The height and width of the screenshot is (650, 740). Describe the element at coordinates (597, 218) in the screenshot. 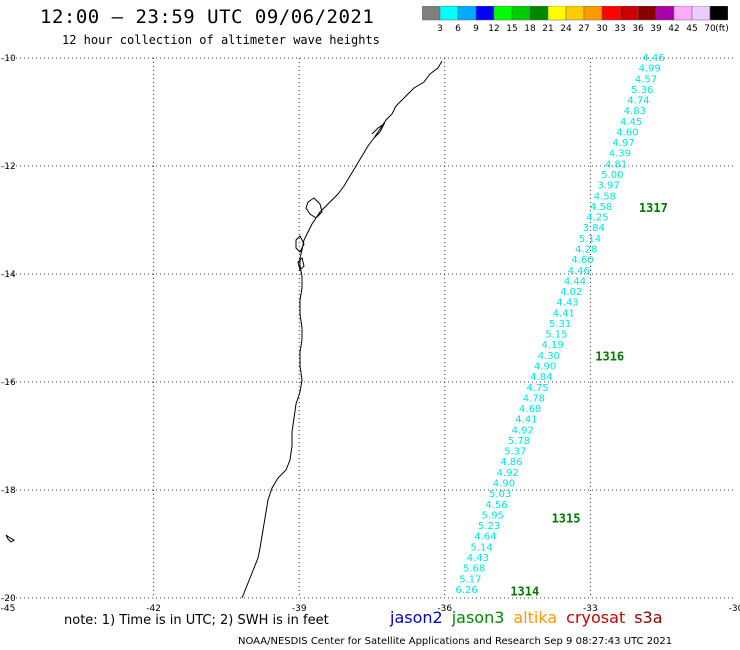

I see `wave-height-value: 4.25` at that location.